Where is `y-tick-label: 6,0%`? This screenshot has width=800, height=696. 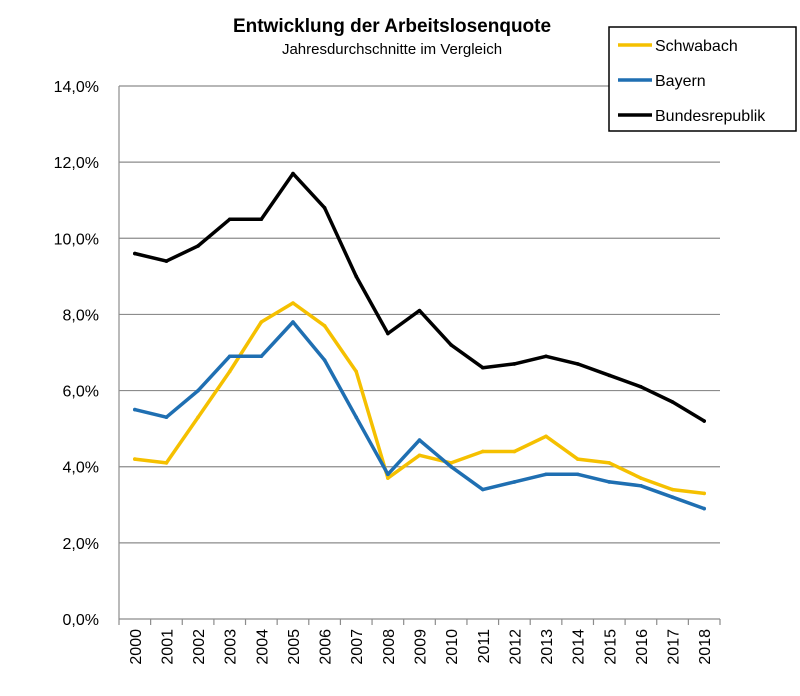 y-tick-label: 6,0% is located at coordinates (81, 392).